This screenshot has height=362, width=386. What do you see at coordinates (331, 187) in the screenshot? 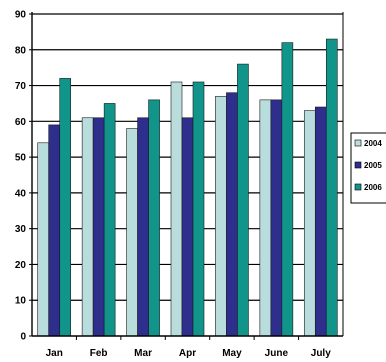
I see `bar-2006-july` at bounding box center [331, 187].